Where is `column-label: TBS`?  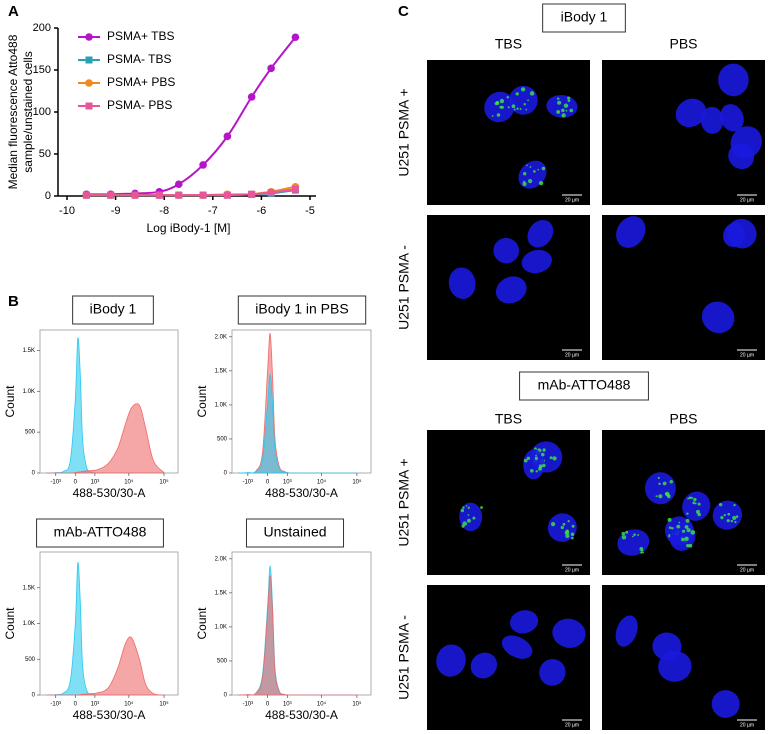 column-label: TBS is located at coordinates (508, 419).